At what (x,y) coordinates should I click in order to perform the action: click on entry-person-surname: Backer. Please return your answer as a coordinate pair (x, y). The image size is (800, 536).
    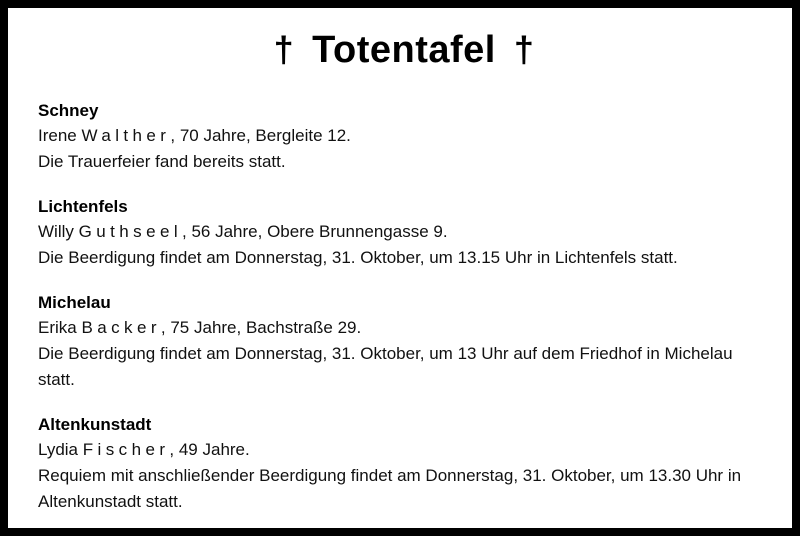
    Looking at the image, I should click on (121, 327).